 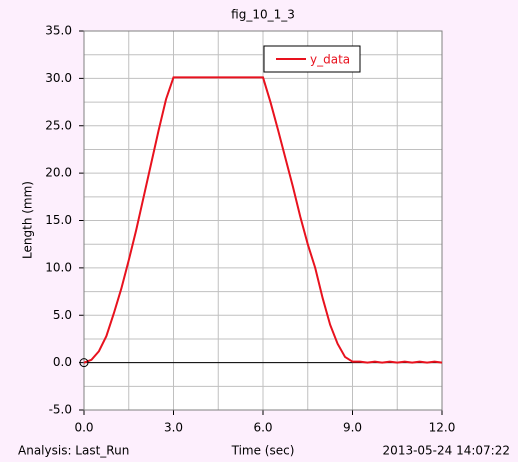 I want to click on chart-title: fig_10_1_3, so click(x=263, y=15).